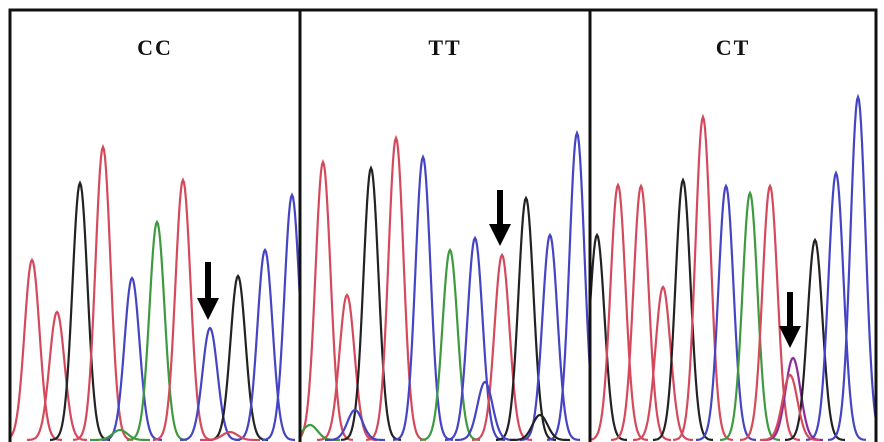  I want to click on panel-label: CT, so click(733, 47).